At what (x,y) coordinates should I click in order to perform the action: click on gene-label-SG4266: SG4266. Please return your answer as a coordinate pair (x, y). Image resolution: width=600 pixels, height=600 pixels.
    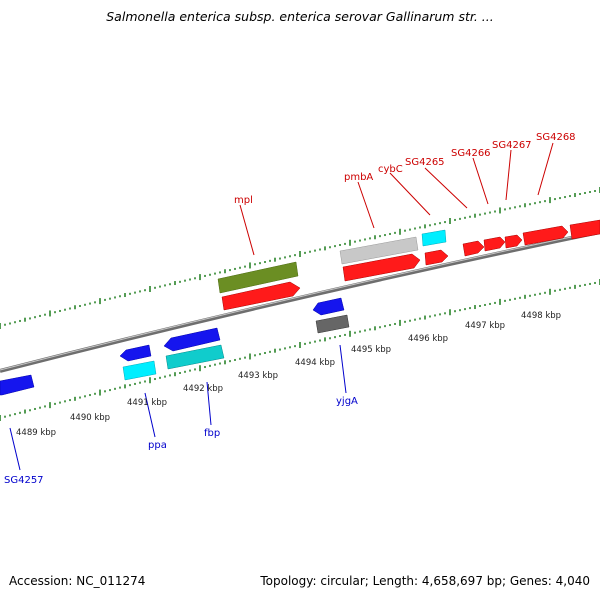
    Looking at the image, I should click on (471, 153).